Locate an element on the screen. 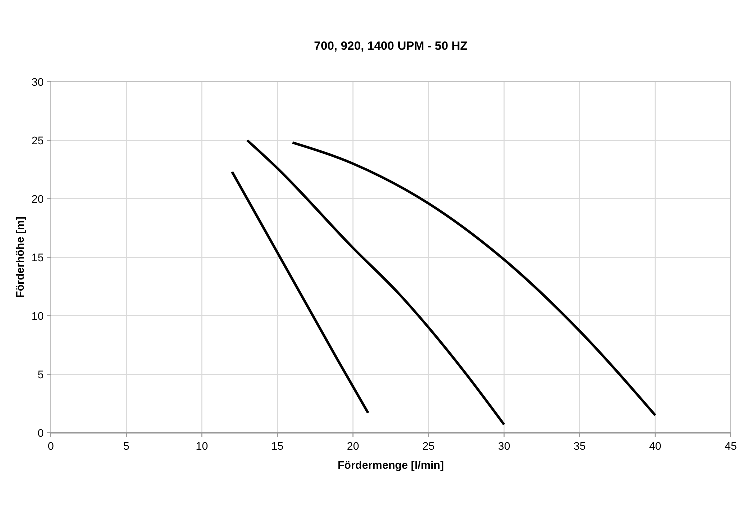  x-tick-label: 20 is located at coordinates (353, 447).